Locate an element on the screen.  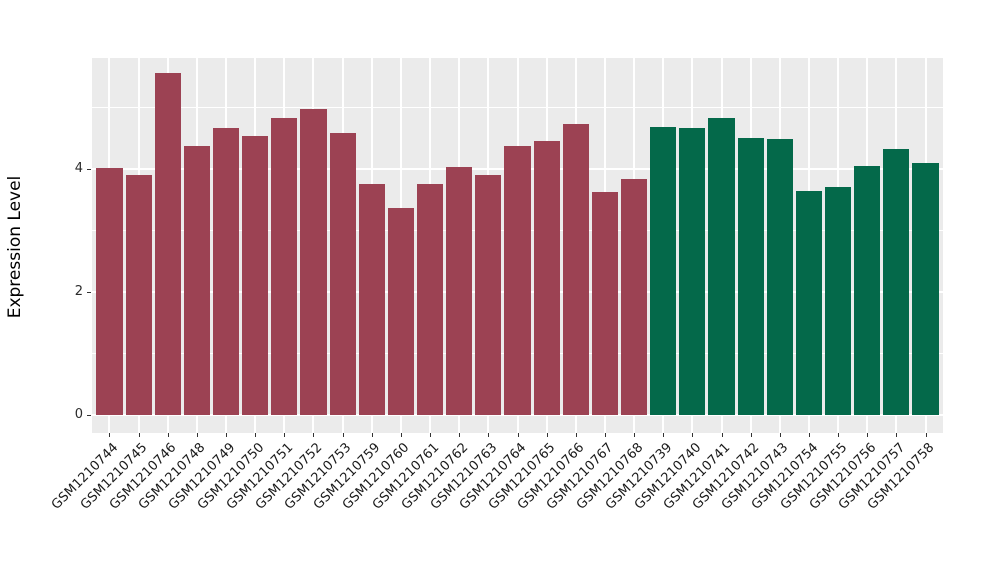
x-tick-GSM1210753 is located at coordinates (343, 435).